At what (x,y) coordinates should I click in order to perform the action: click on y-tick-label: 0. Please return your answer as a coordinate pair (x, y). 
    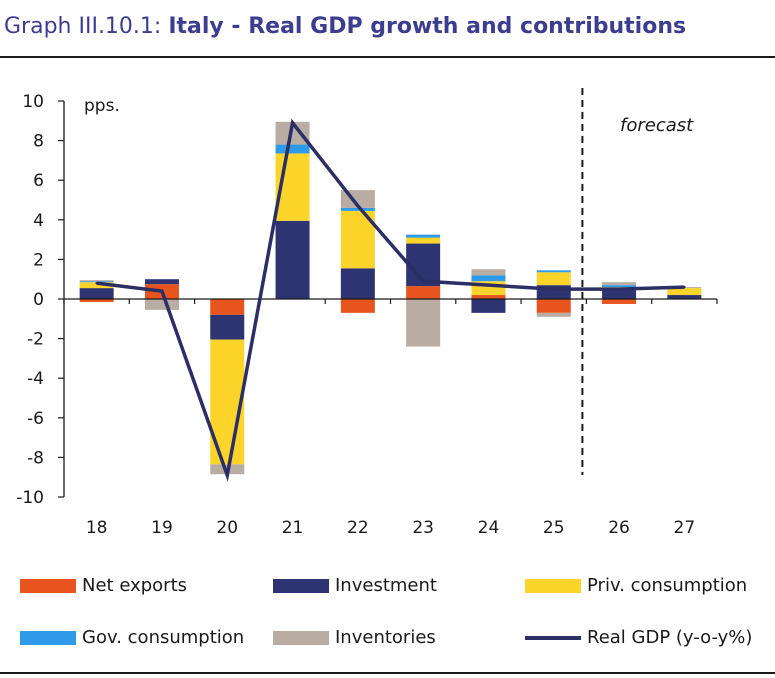
    Looking at the image, I should click on (38, 300).